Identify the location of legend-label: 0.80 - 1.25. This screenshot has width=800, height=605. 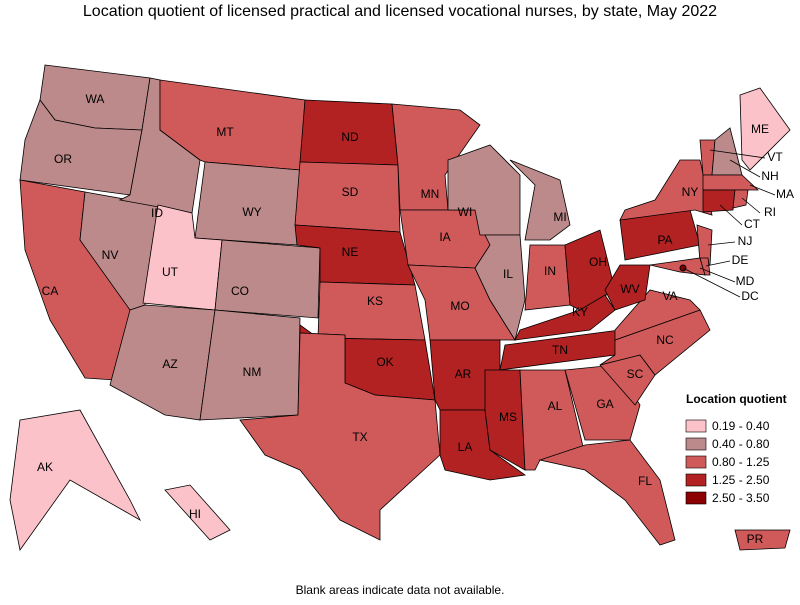
(741, 462).